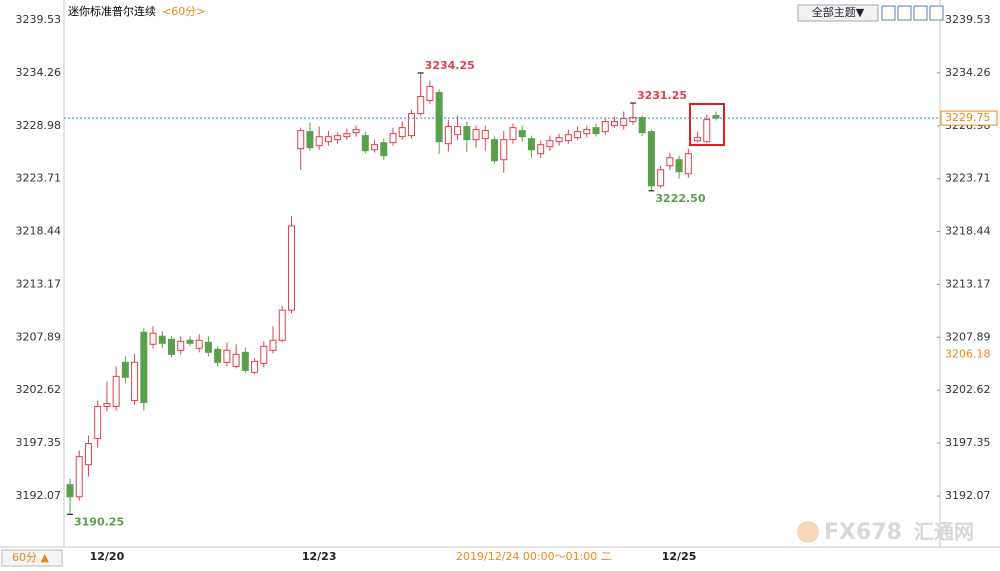 Image resolution: width=1000 pixels, height=571 pixels. I want to click on y-tick-label: 3239.53, so click(39, 19).